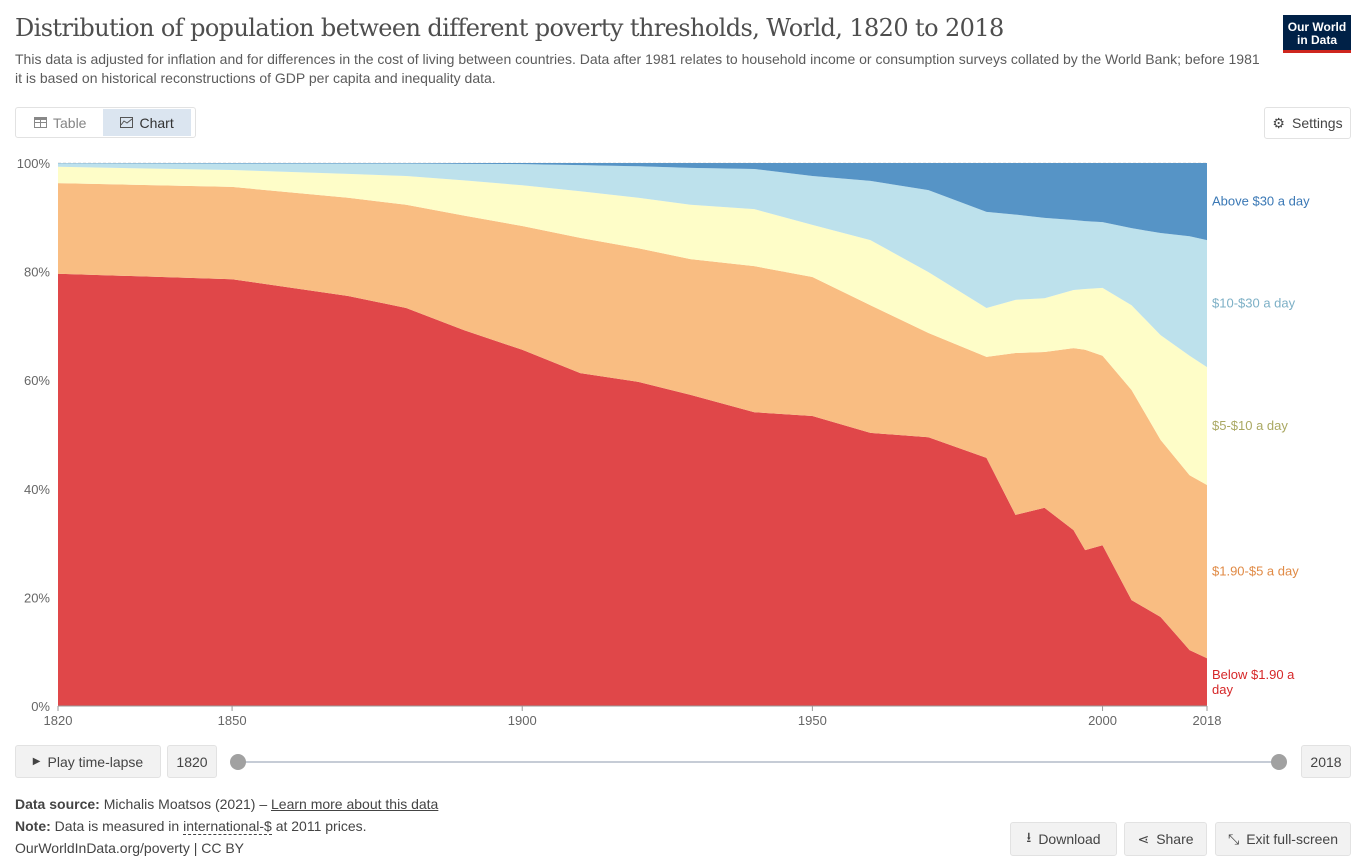  I want to click on source-url: OurWorldInData.org/poverty | CC BY, so click(130, 848).